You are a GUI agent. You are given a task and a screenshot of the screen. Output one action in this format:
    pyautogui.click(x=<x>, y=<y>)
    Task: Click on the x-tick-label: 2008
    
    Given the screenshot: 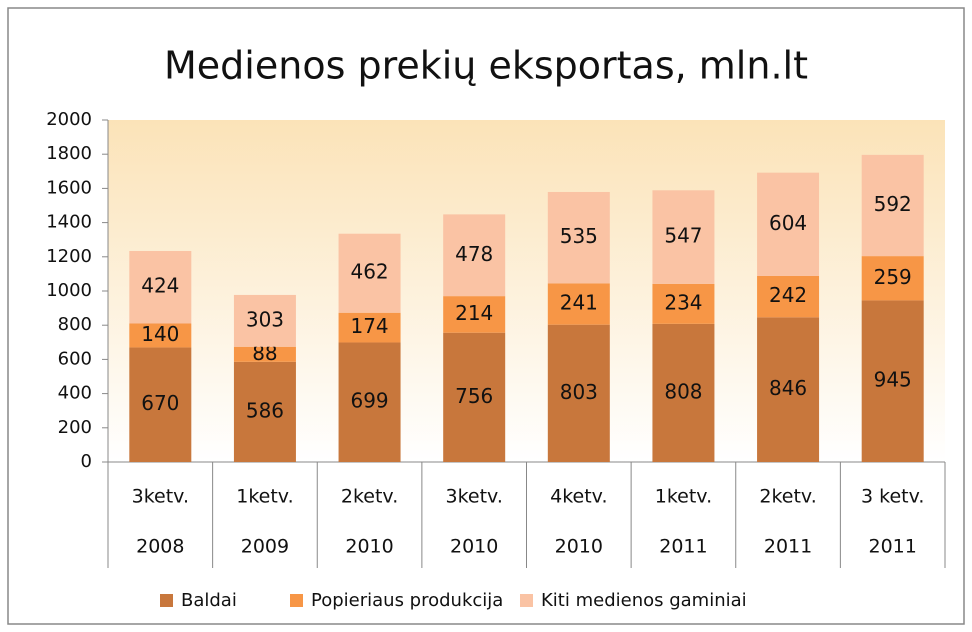 What is the action you would take?
    pyautogui.click(x=160, y=547)
    